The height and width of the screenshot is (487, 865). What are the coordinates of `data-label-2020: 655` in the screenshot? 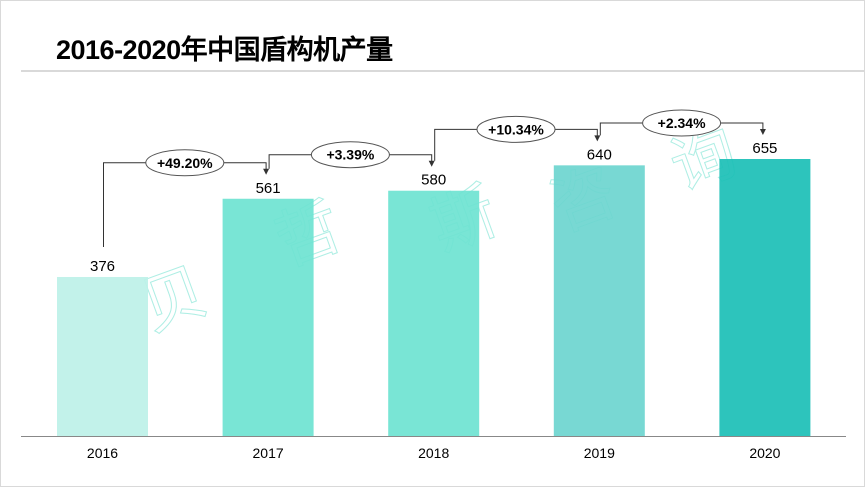 It's located at (764, 148).